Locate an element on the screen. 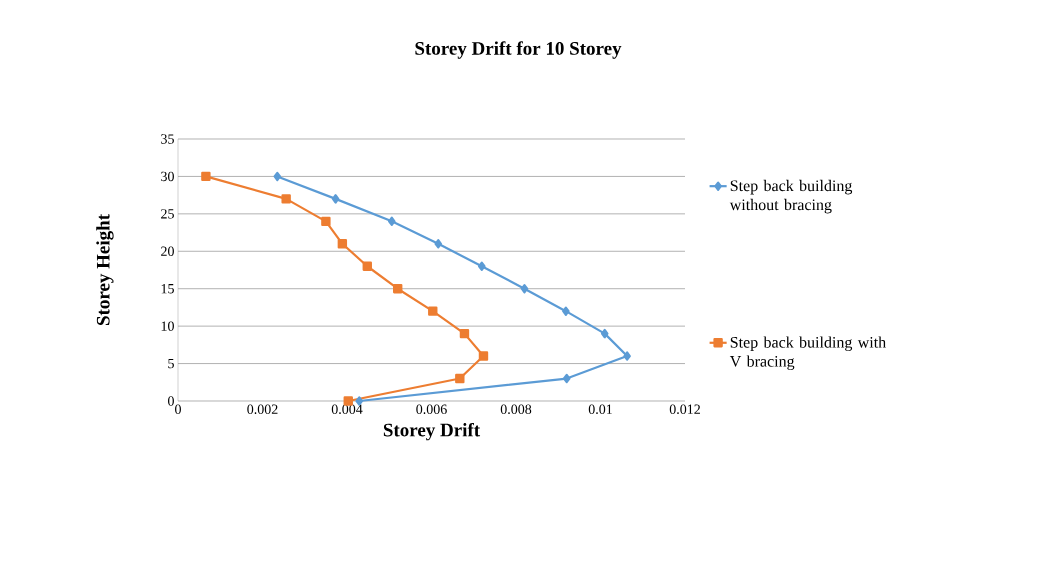 The width and height of the screenshot is (1037, 565). x-tick-label: 0.002 is located at coordinates (262, 409).